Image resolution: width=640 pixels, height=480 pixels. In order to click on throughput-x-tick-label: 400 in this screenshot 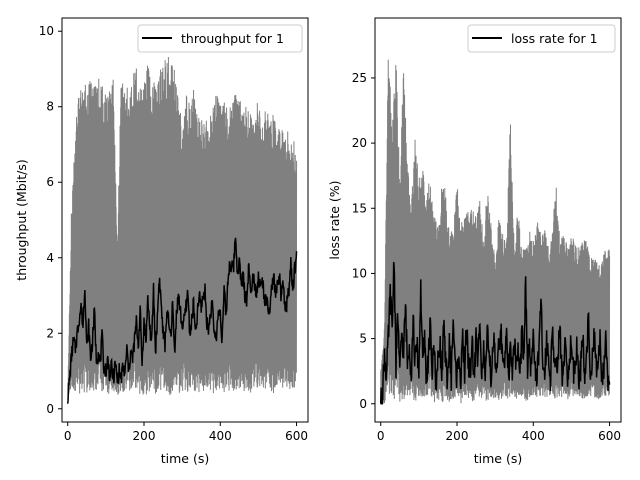, I will do `click(220, 436)`.